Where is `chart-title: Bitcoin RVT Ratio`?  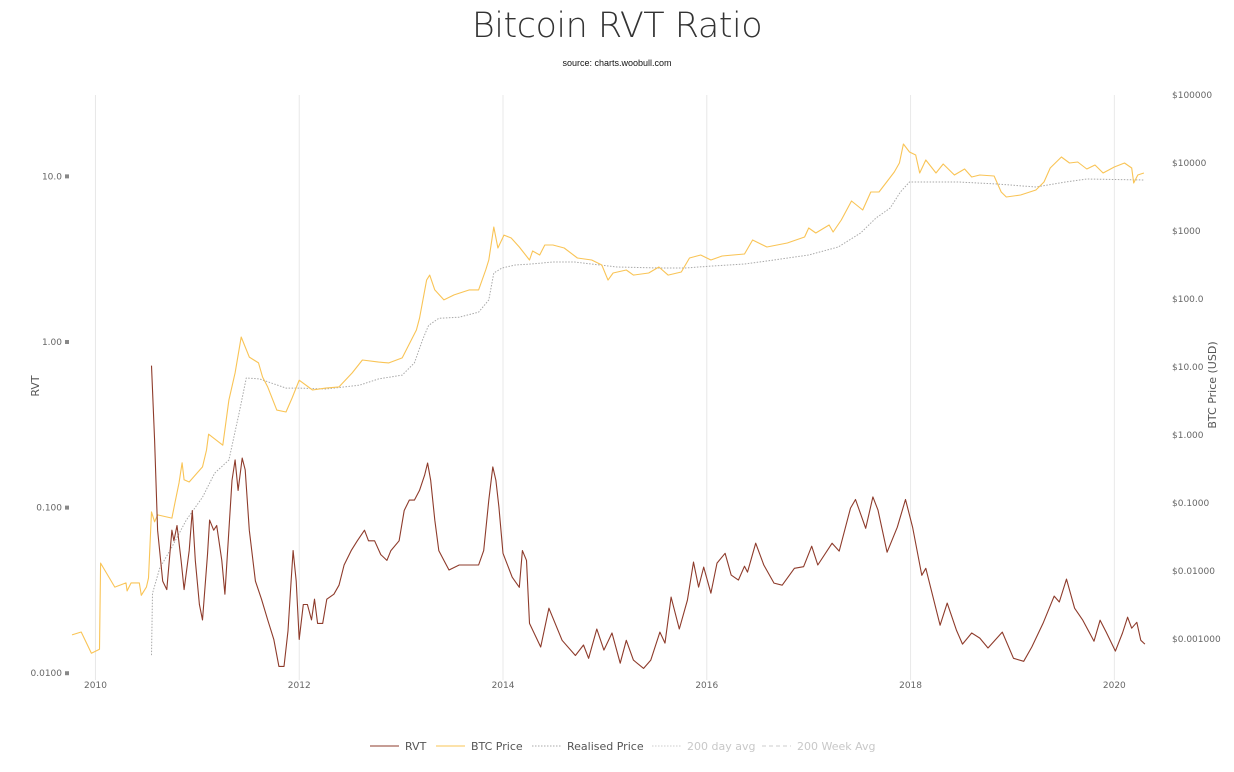
chart-title: Bitcoin RVT Ratio is located at coordinates (617, 26).